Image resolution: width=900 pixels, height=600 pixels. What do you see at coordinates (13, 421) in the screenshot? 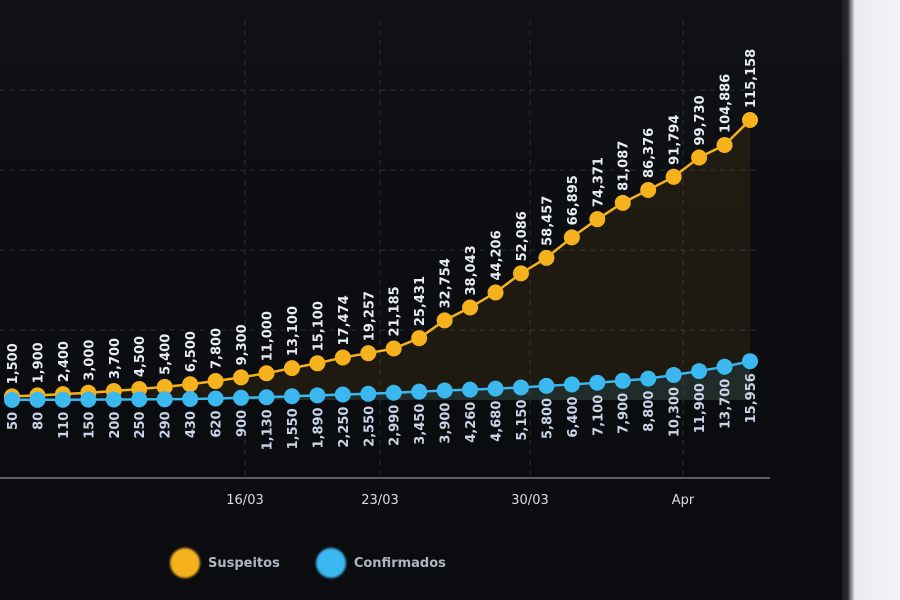
I see `data-label: 50` at bounding box center [13, 421].